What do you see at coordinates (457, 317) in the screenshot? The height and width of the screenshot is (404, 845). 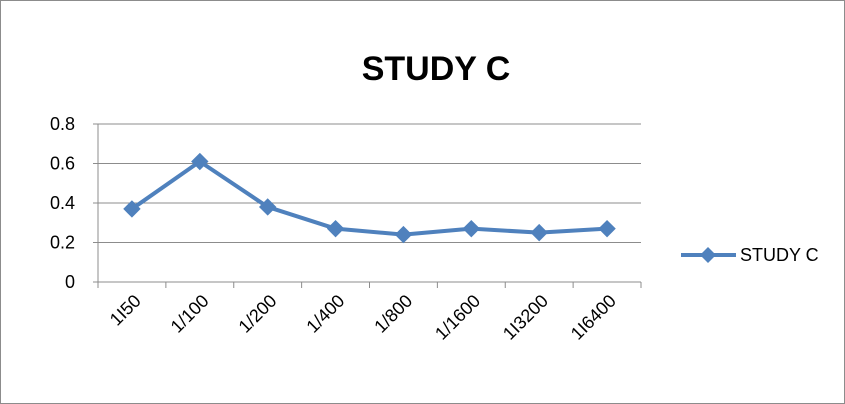 I see `x-tick-label-5: 1/1600` at bounding box center [457, 317].